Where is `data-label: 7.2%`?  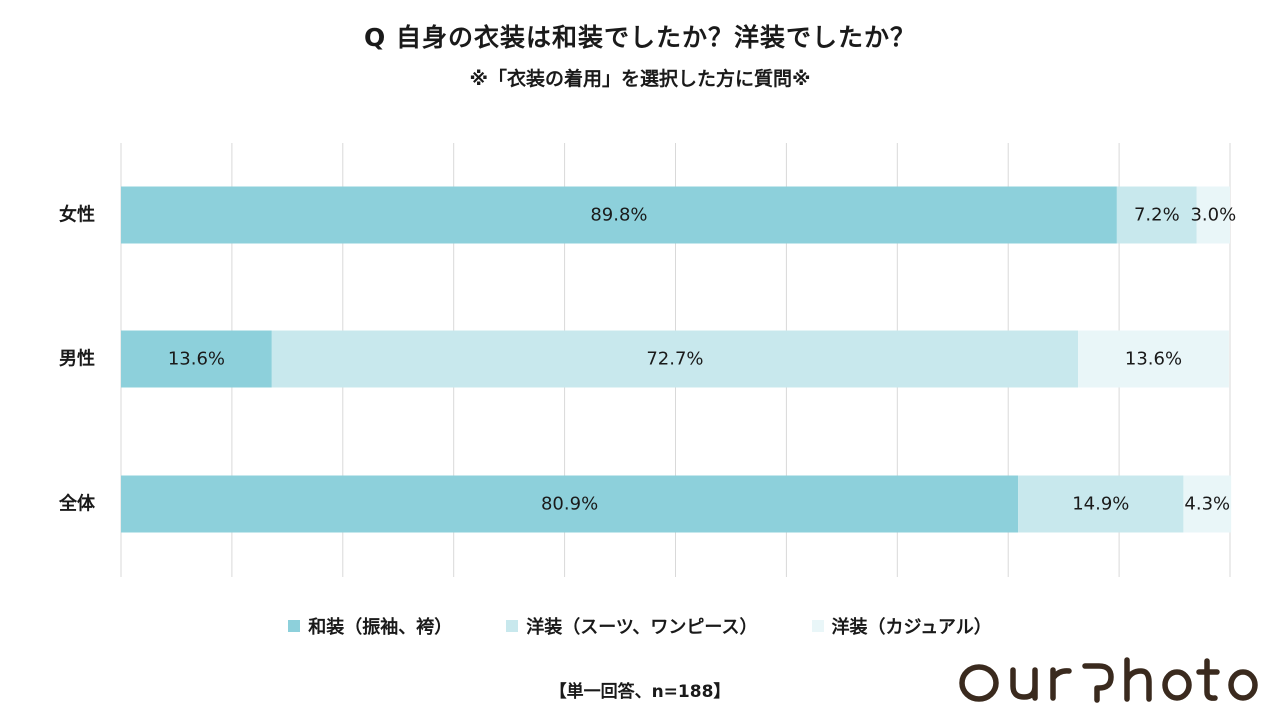
data-label: 7.2% is located at coordinates (1157, 215).